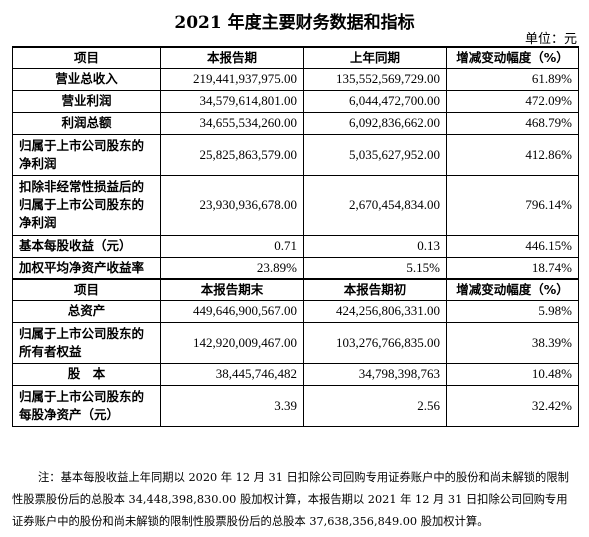 The image size is (589, 537). I want to click on row-current: 23.89%, so click(232, 268).